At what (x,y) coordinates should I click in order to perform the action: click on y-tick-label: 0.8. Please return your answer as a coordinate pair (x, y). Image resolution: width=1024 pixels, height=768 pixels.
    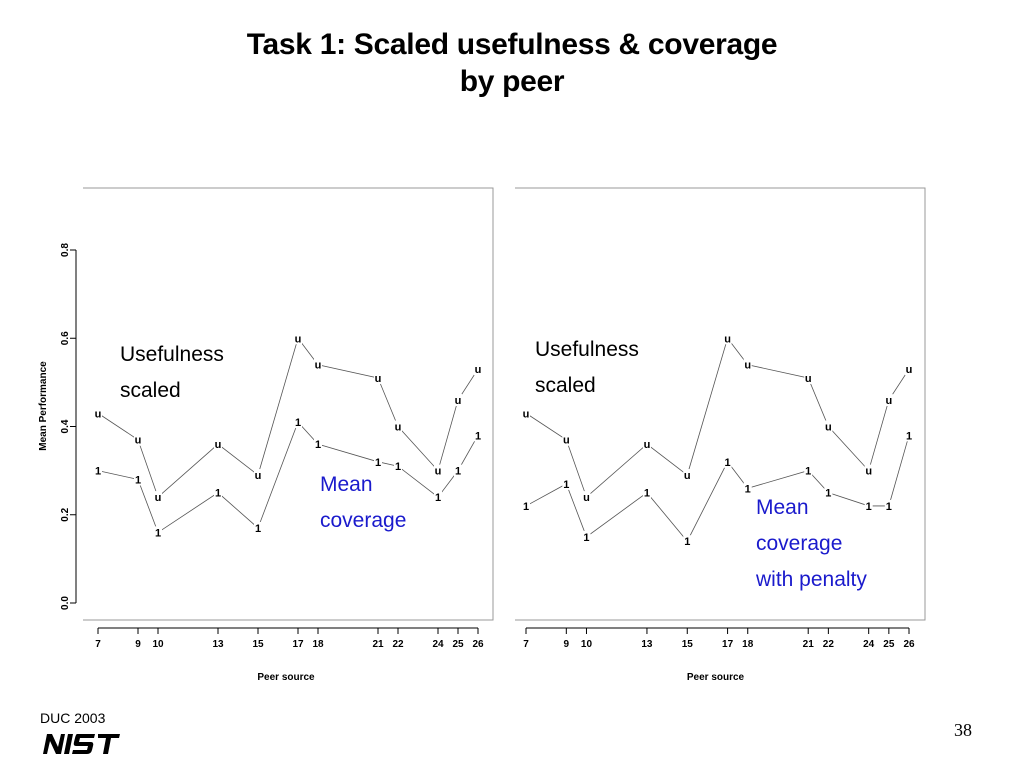
    Looking at the image, I should click on (65, 250).